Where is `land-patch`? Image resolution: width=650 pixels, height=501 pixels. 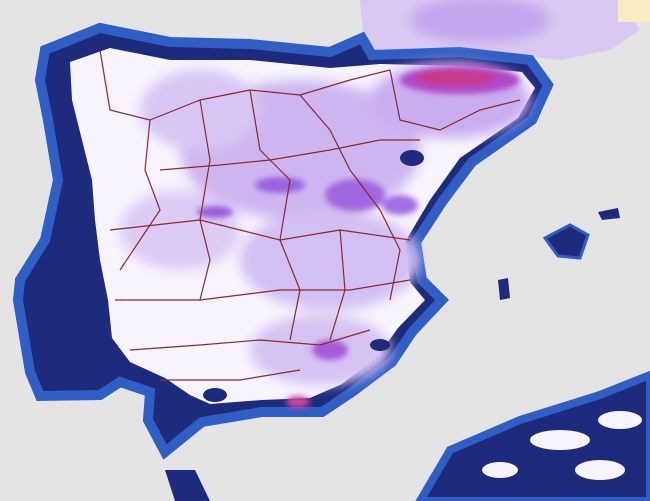 land-patch is located at coordinates (634, 11).